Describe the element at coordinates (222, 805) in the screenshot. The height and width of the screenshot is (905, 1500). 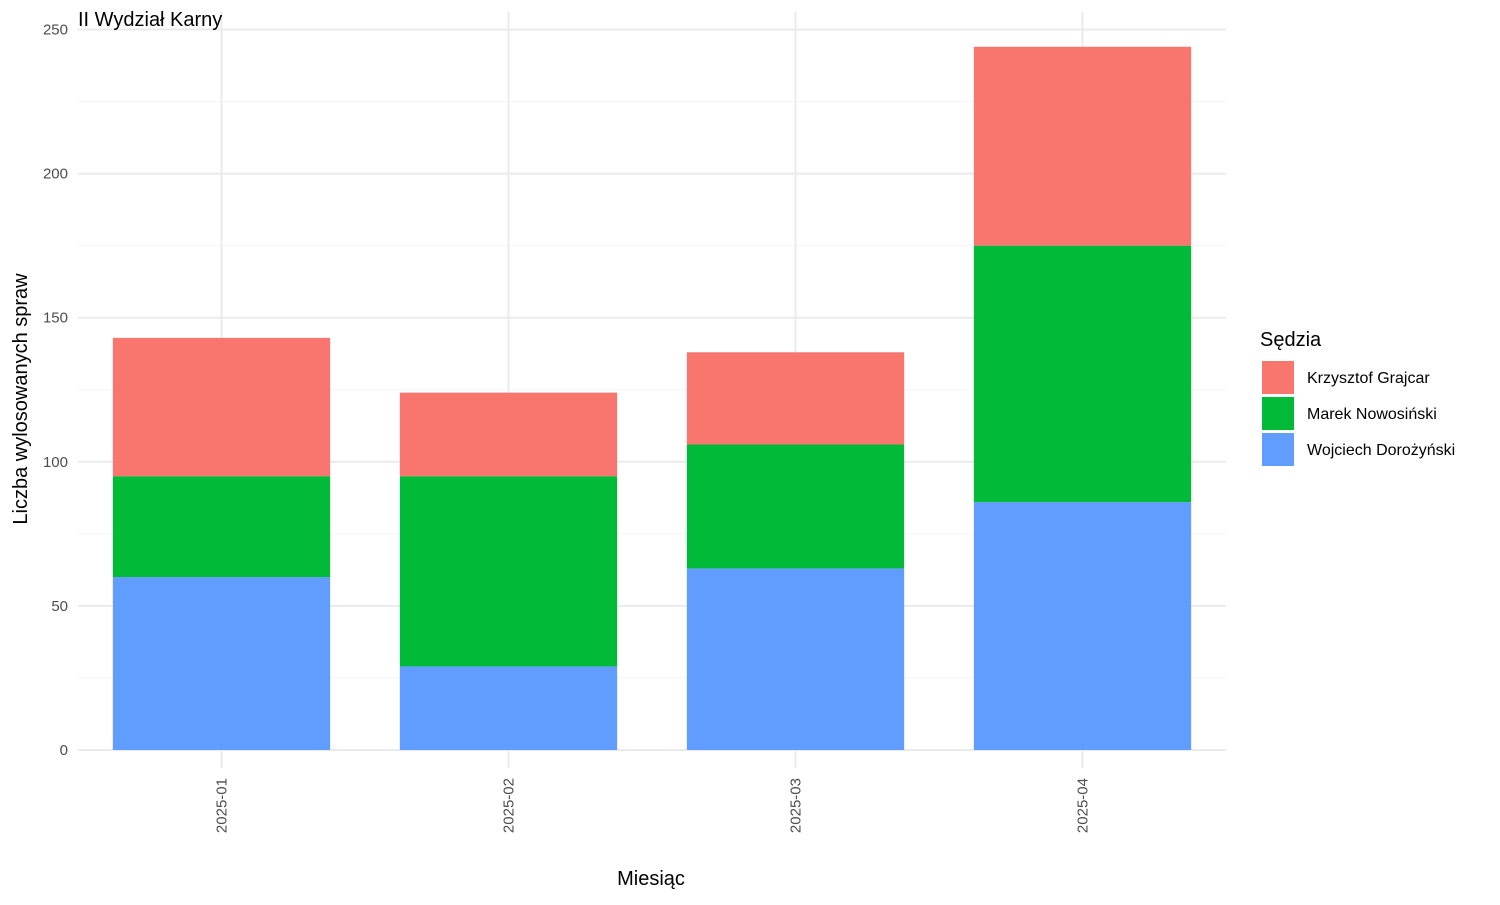
I see `x-tick-label: 2025-01` at that location.